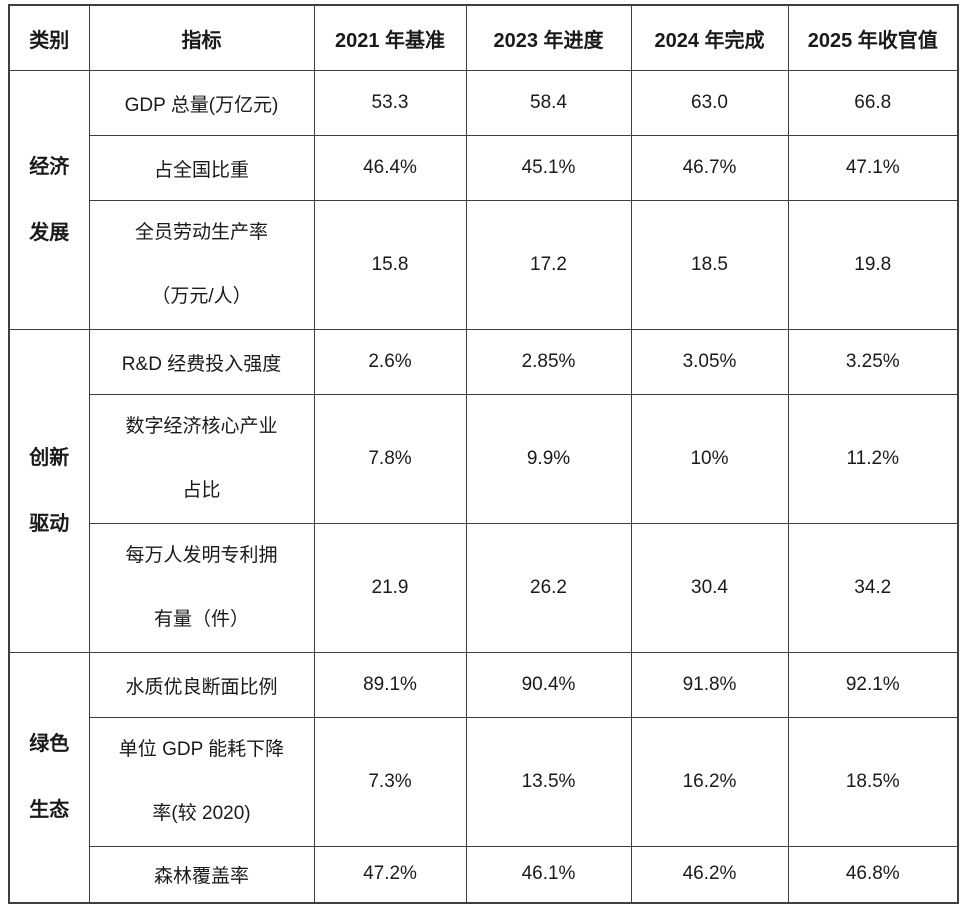  What do you see at coordinates (201, 459) in the screenshot?
I see `indicator-cell: 数字经济核心产业 占比` at bounding box center [201, 459].